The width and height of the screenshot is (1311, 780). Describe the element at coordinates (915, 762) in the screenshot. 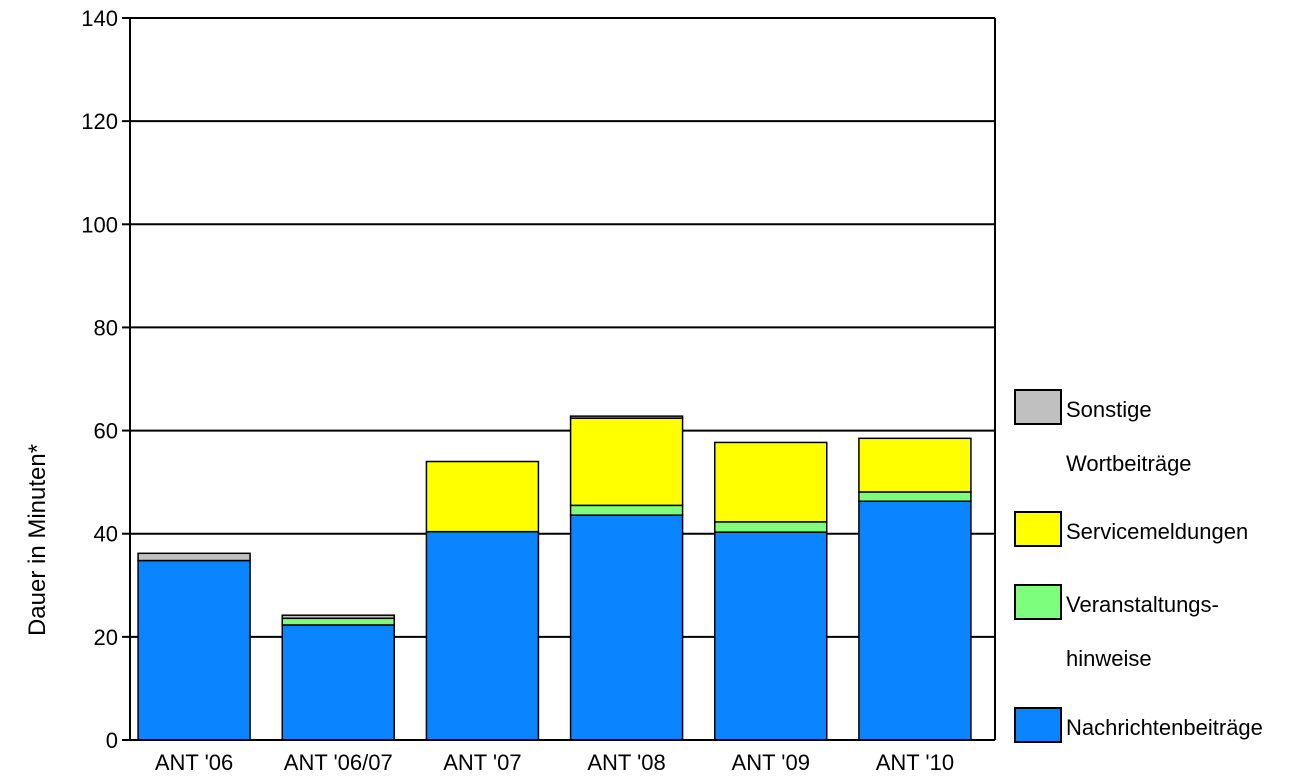

I see `x-tick-label: ANT '10` at that location.